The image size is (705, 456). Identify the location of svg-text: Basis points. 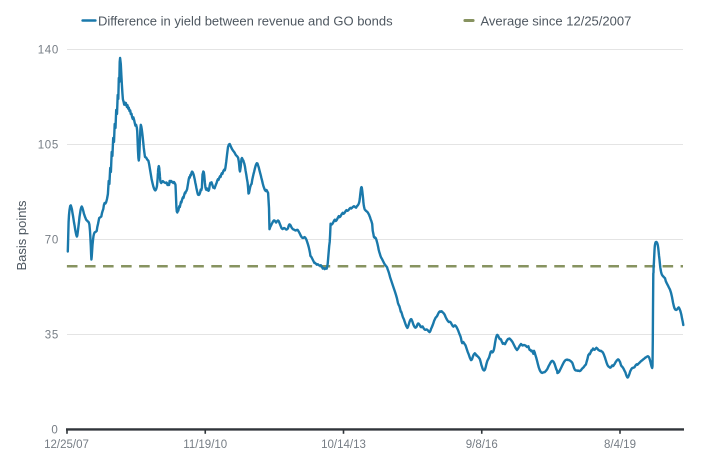
(21, 235).